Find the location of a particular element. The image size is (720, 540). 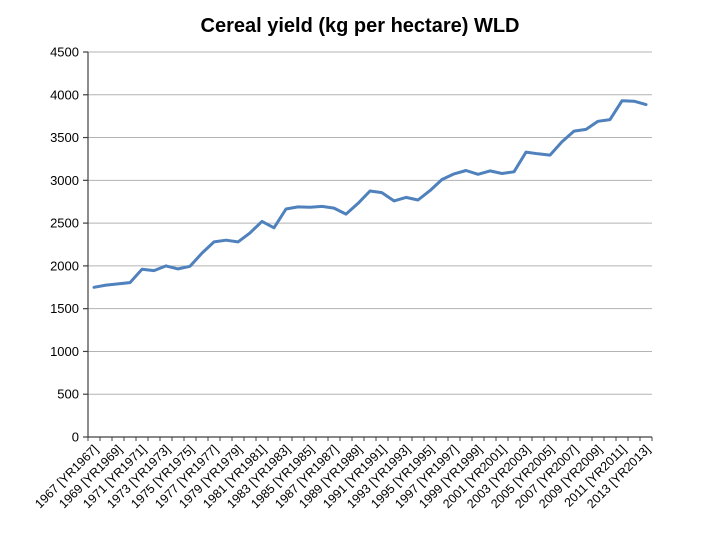

y-axis-tick-label: 4500 is located at coordinates (64, 52).